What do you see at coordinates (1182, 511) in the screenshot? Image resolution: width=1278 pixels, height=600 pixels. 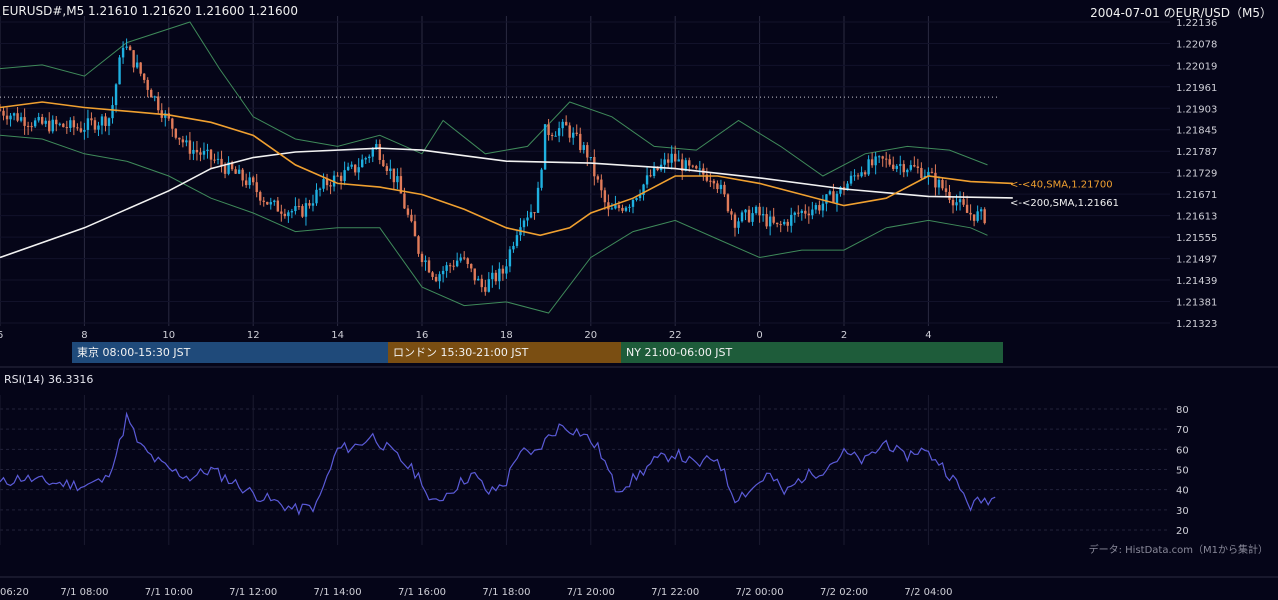 I see `rsi-tick-label: 30` at bounding box center [1182, 511].